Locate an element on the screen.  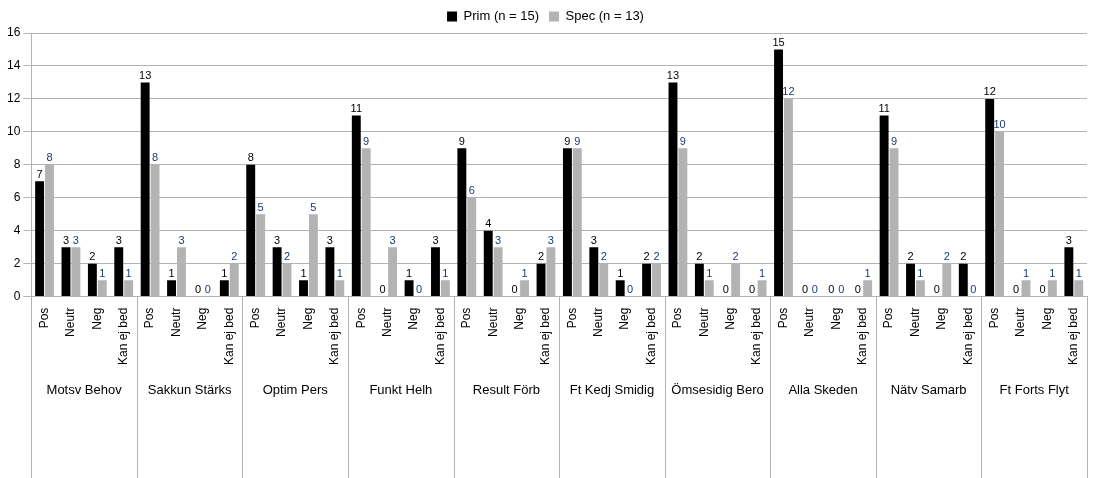
data-label: 12 is located at coordinates (989, 91).